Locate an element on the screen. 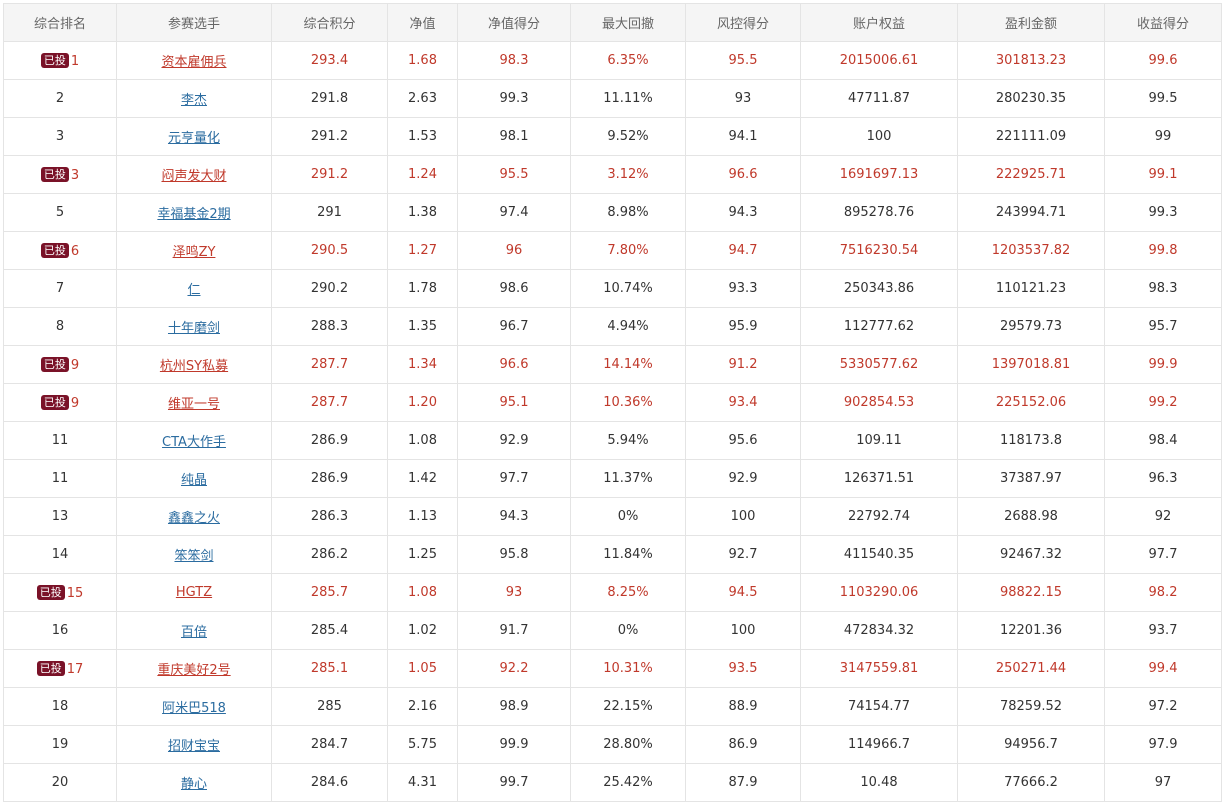 This screenshot has width=1225, height=806. score-cell: 291 is located at coordinates (329, 212).